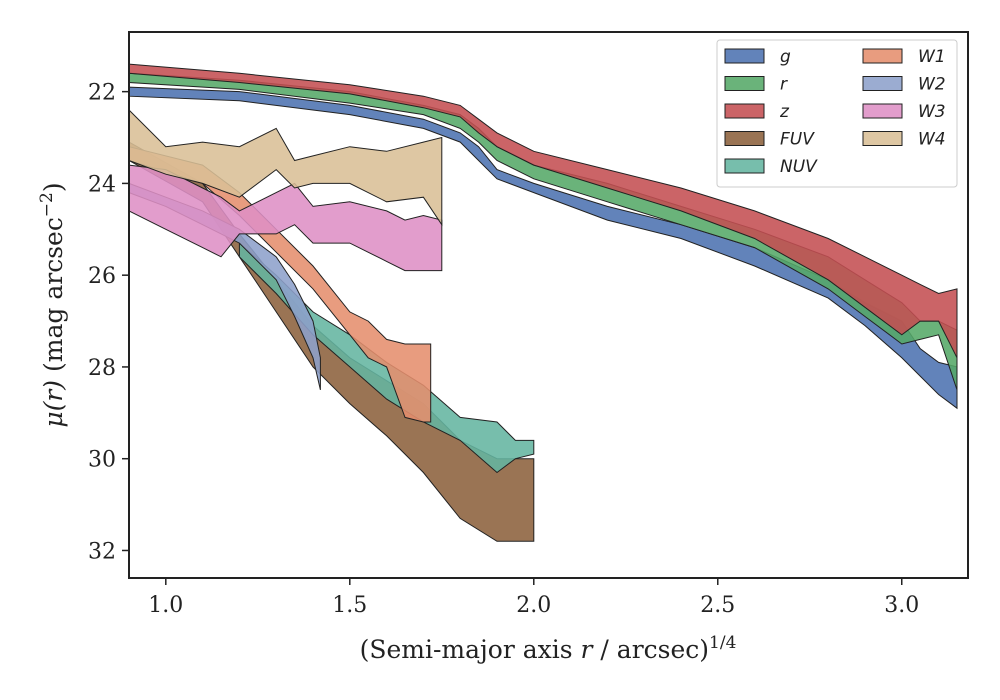 This screenshot has width=1000, height=700. Describe the element at coordinates (165, 605) in the screenshot. I see `x-tick-label: 1.0` at that location.